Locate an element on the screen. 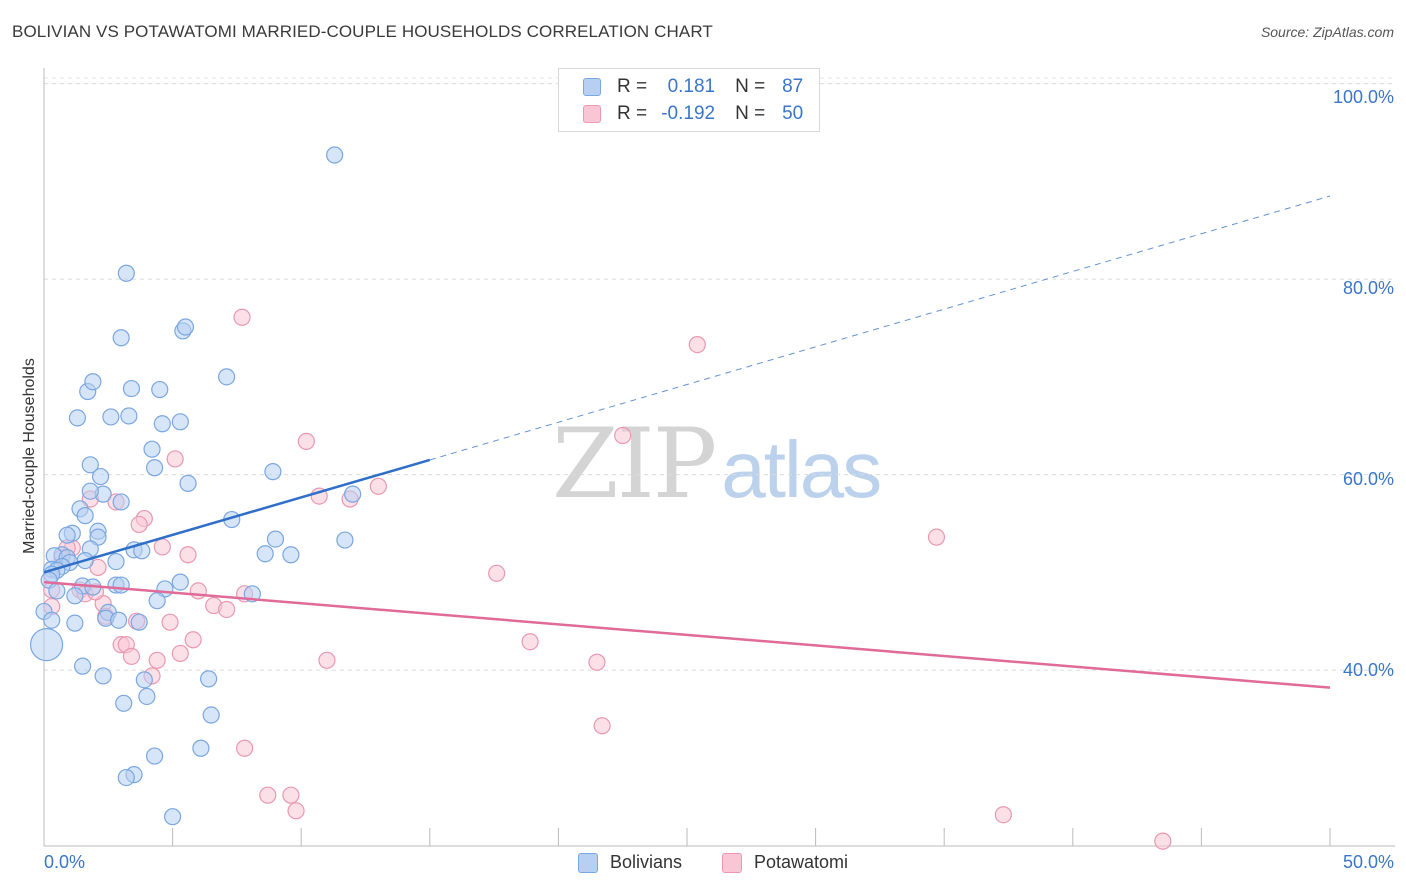 The height and width of the screenshot is (892, 1406). y-tick-80: 80.0% is located at coordinates (1368, 288).